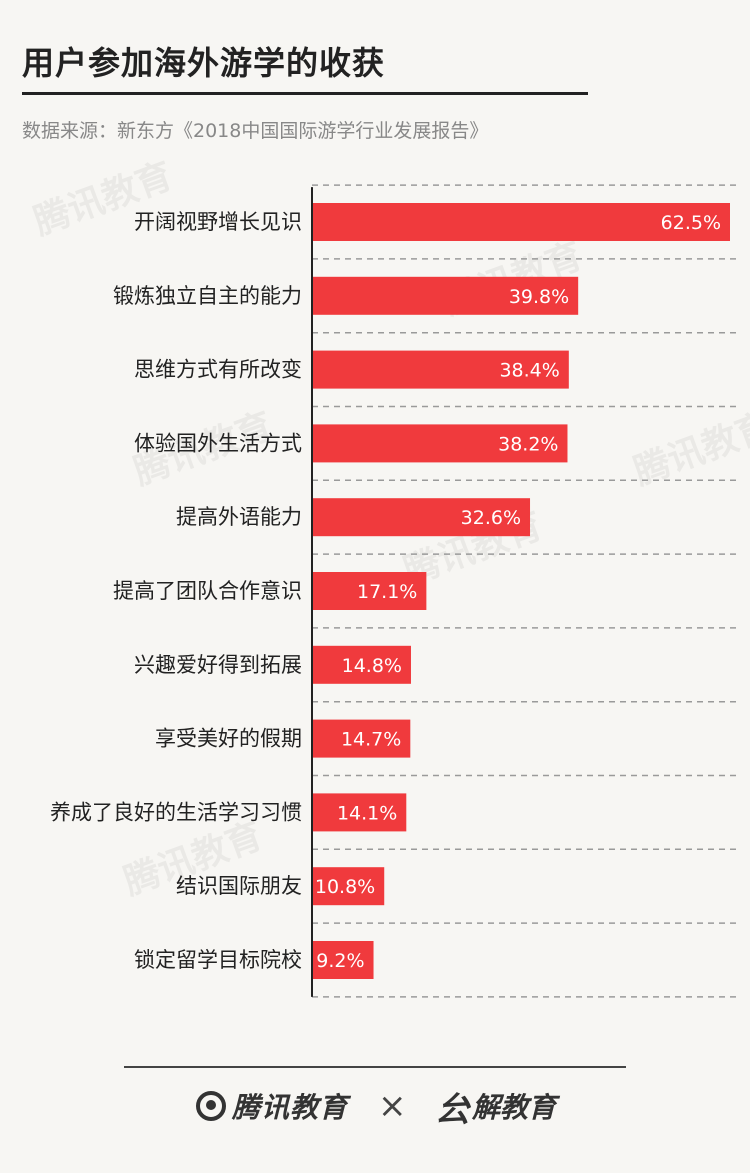 The width and height of the screenshot is (750, 1173). What do you see at coordinates (239, 517) in the screenshot?
I see `category-label: 提高外语能力` at bounding box center [239, 517].